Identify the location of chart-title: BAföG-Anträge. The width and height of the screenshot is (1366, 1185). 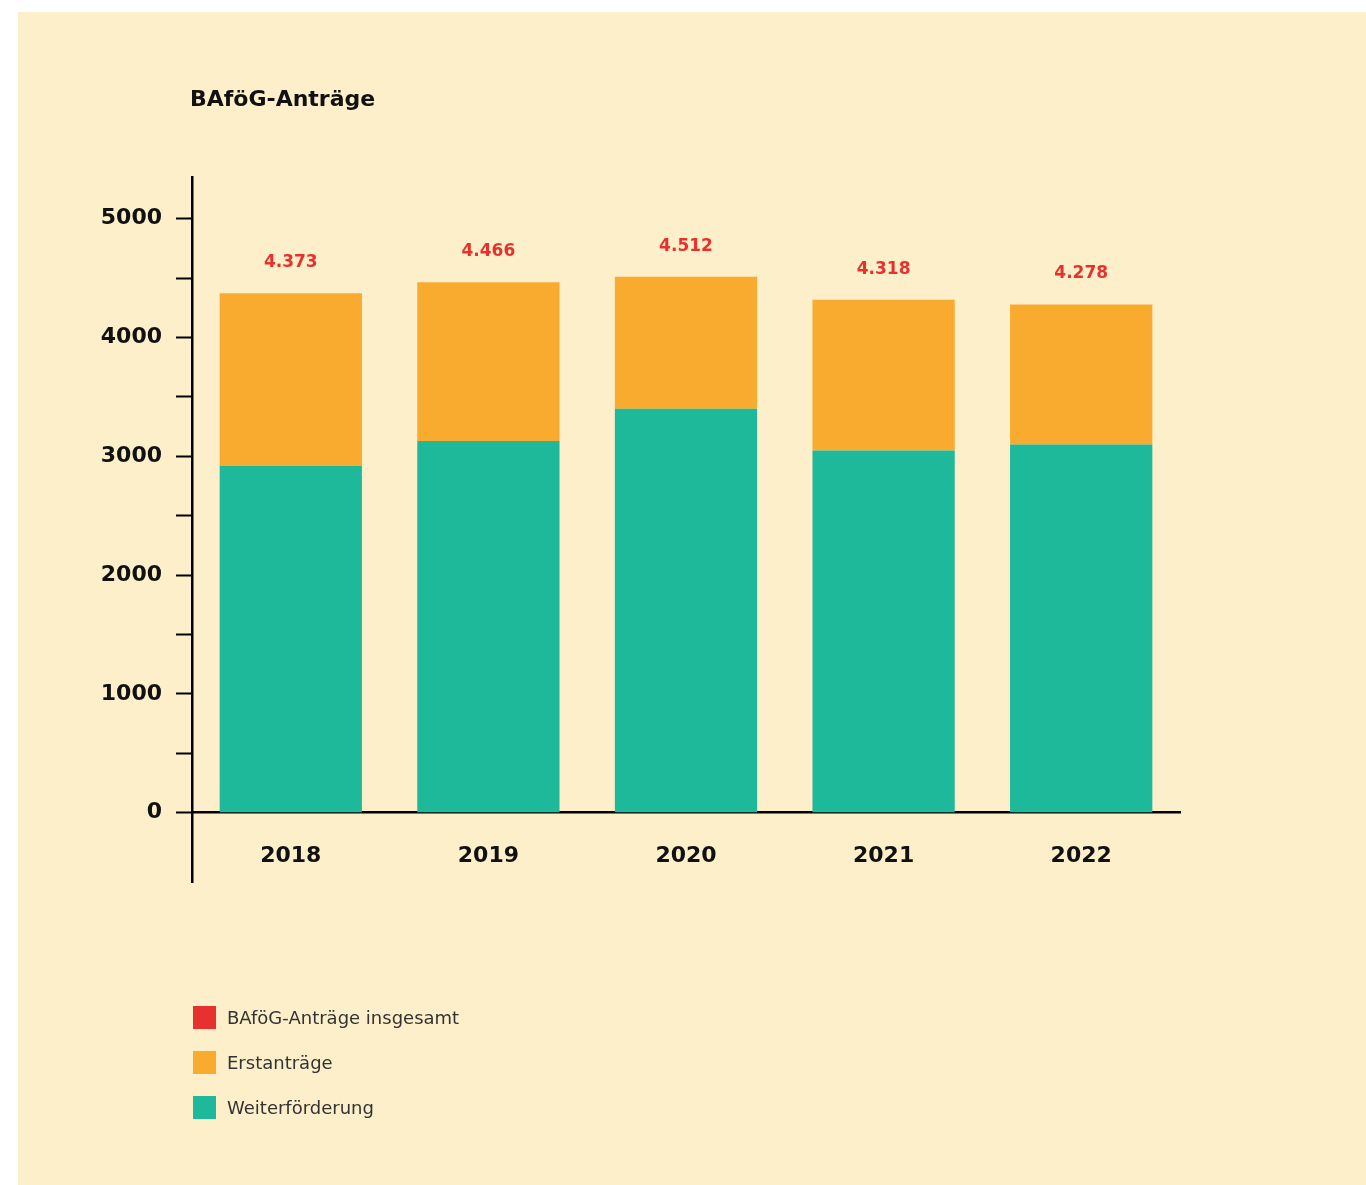
(283, 98).